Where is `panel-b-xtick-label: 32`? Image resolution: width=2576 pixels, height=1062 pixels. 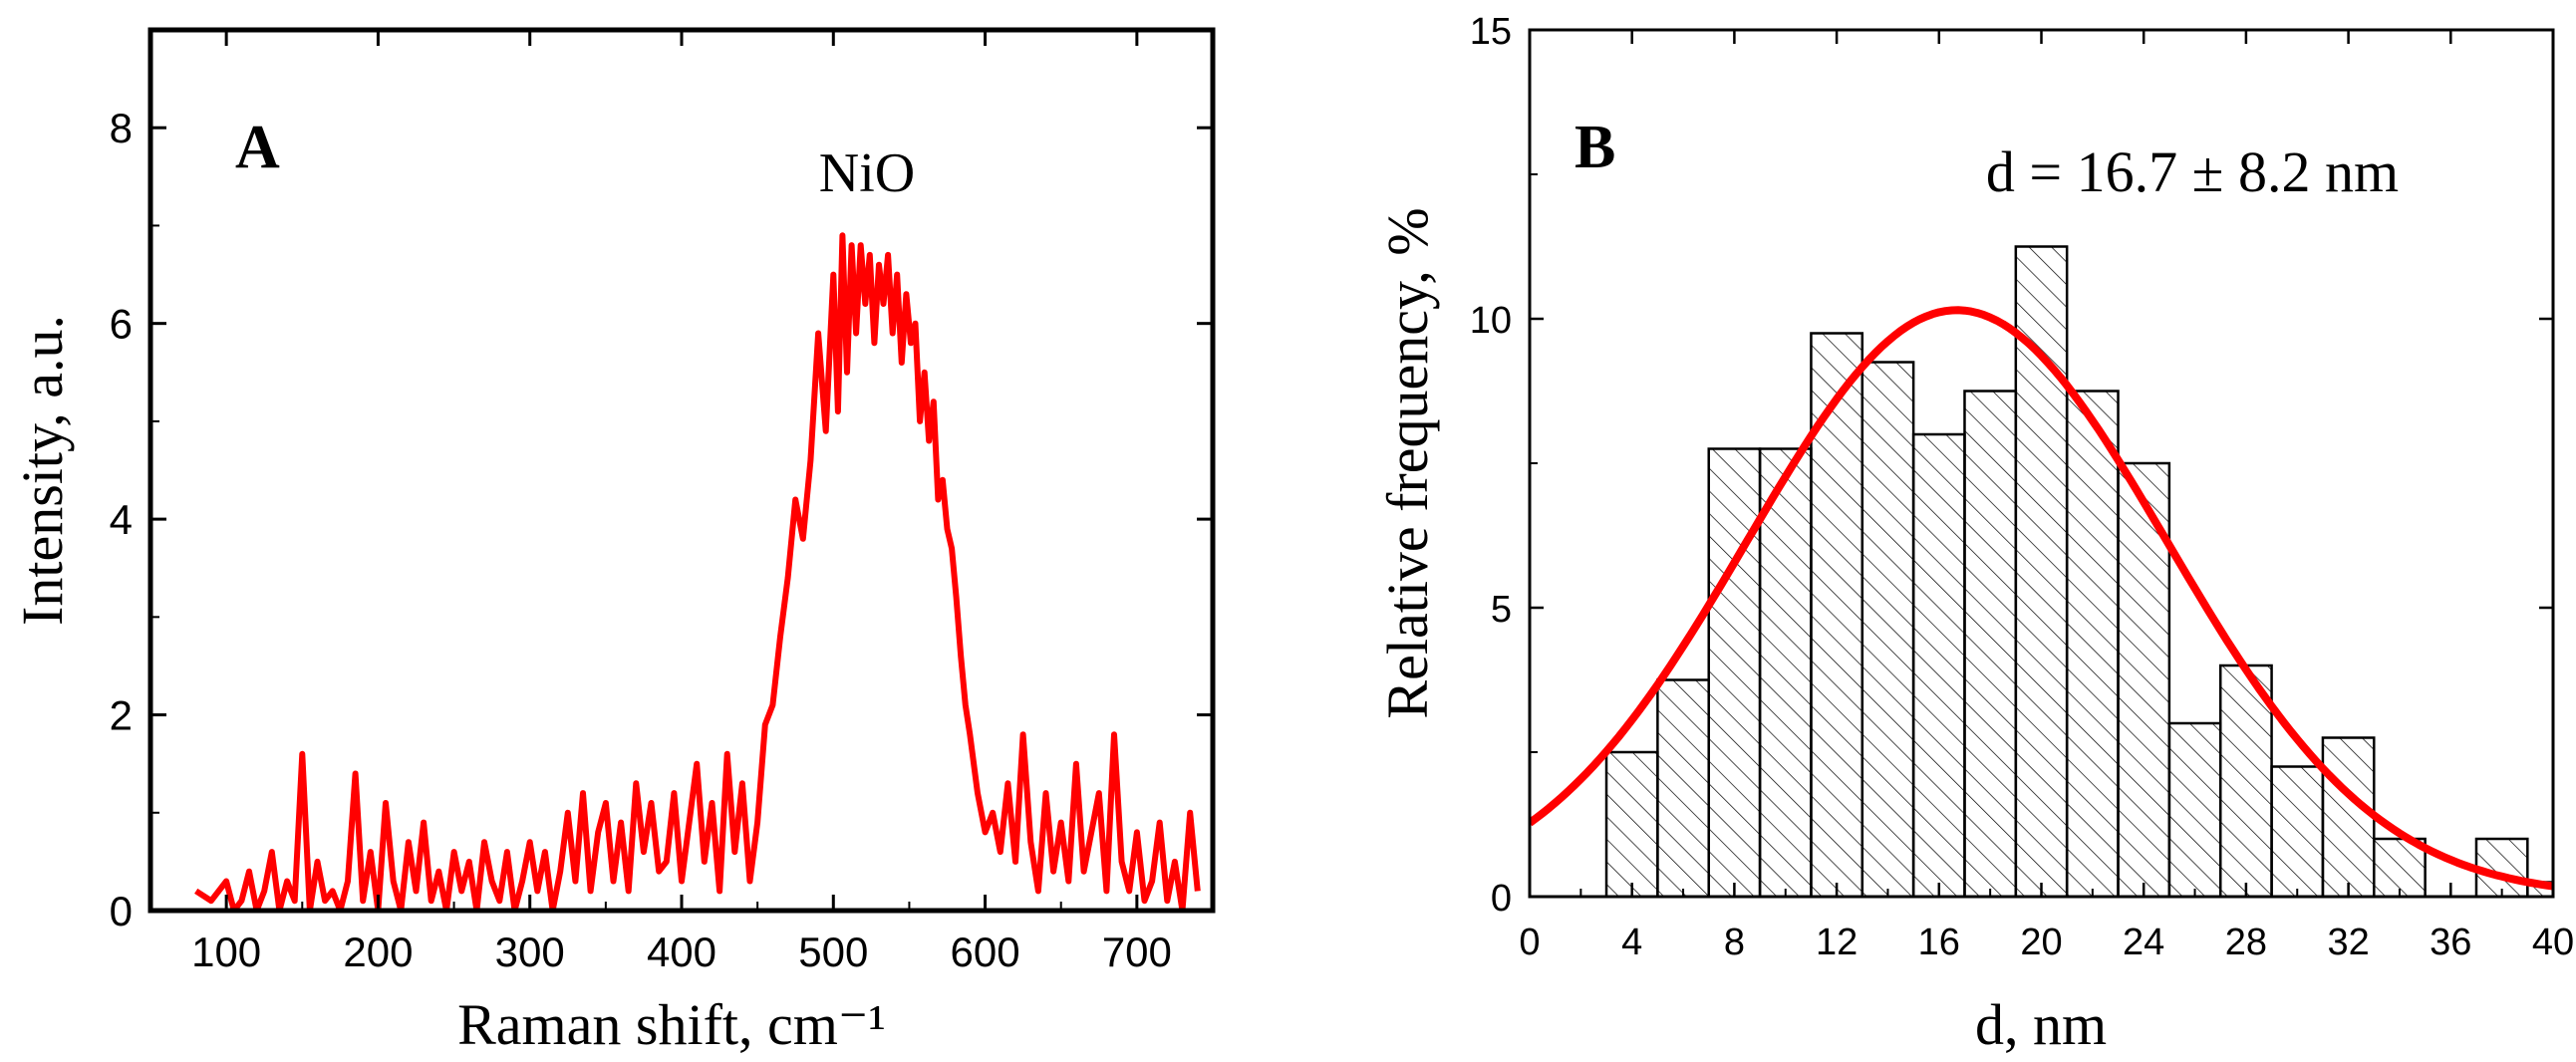 panel-b-xtick-label: 32 is located at coordinates (2348, 942).